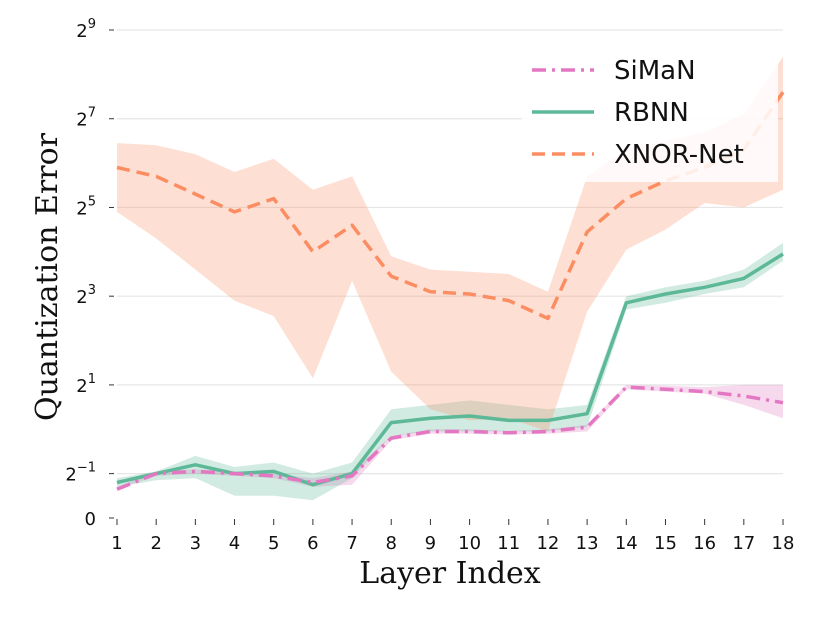  I want to click on x-tick-label: 1, so click(116, 543).